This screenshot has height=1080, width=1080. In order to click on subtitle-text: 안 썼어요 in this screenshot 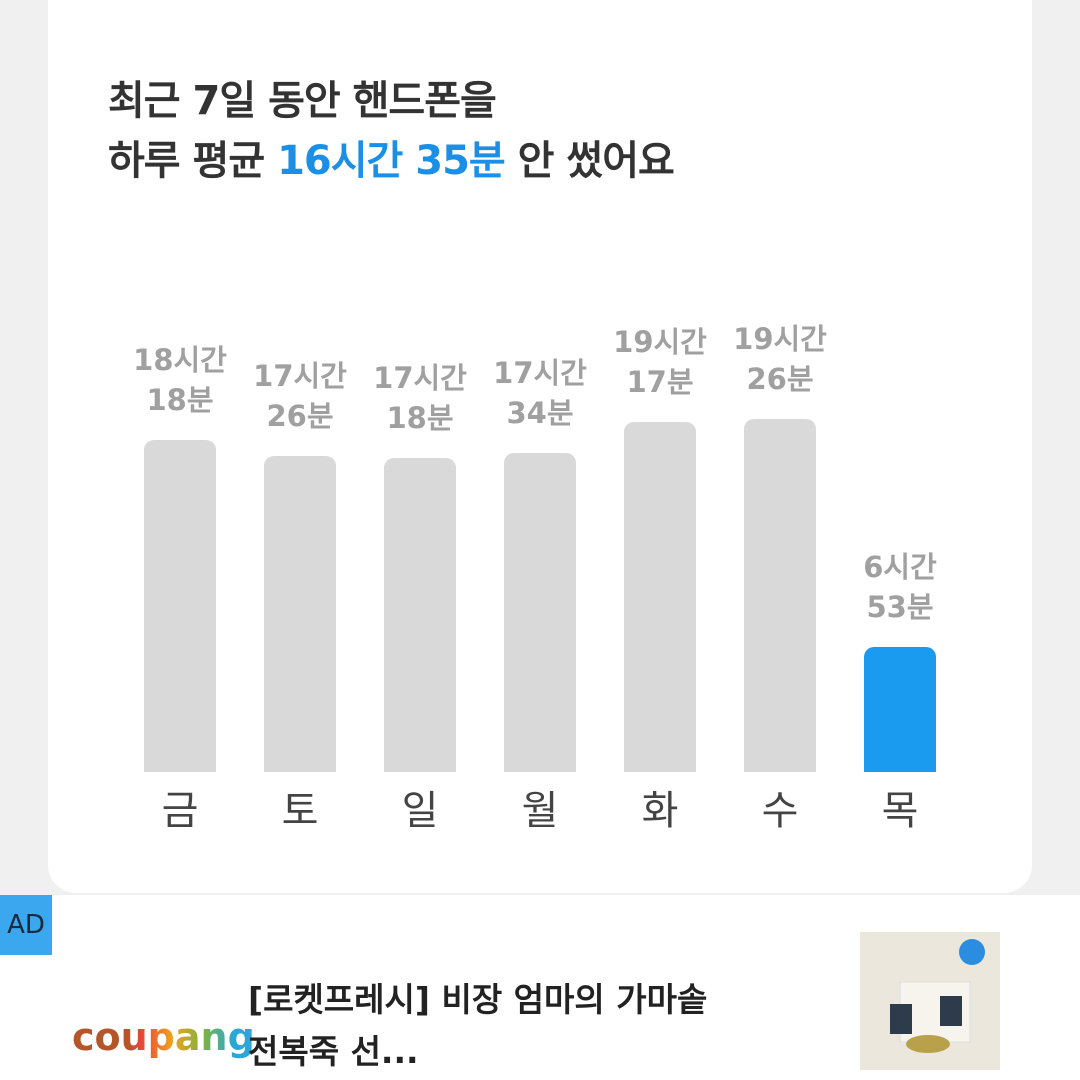, I will do `click(596, 161)`.